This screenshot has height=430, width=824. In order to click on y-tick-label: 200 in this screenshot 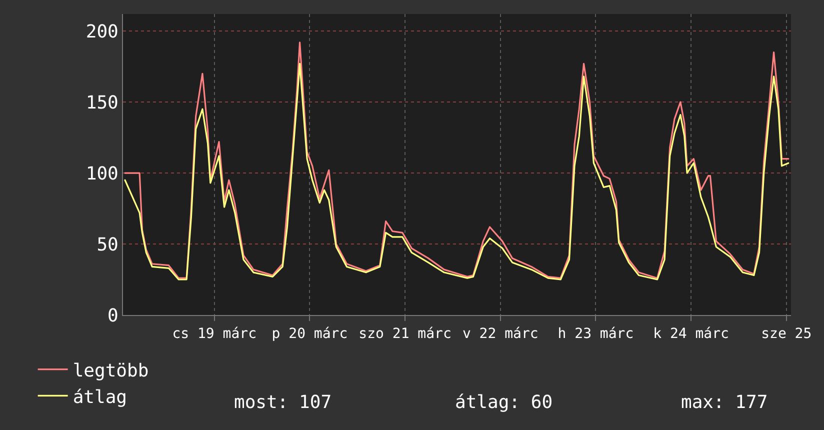, I will do `click(102, 31)`.